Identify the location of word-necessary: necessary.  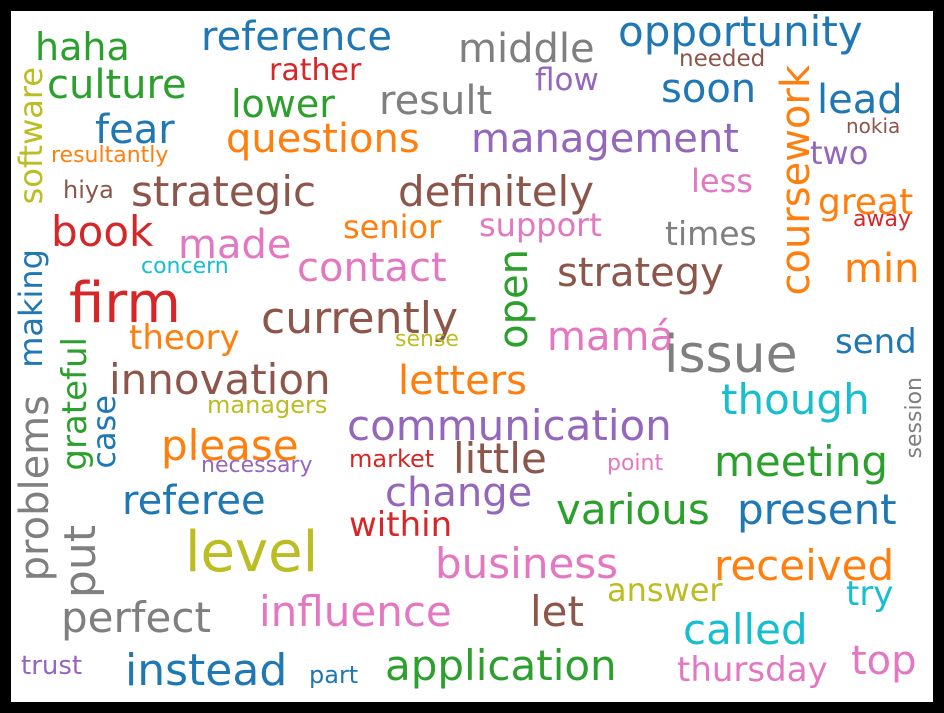
(257, 465).